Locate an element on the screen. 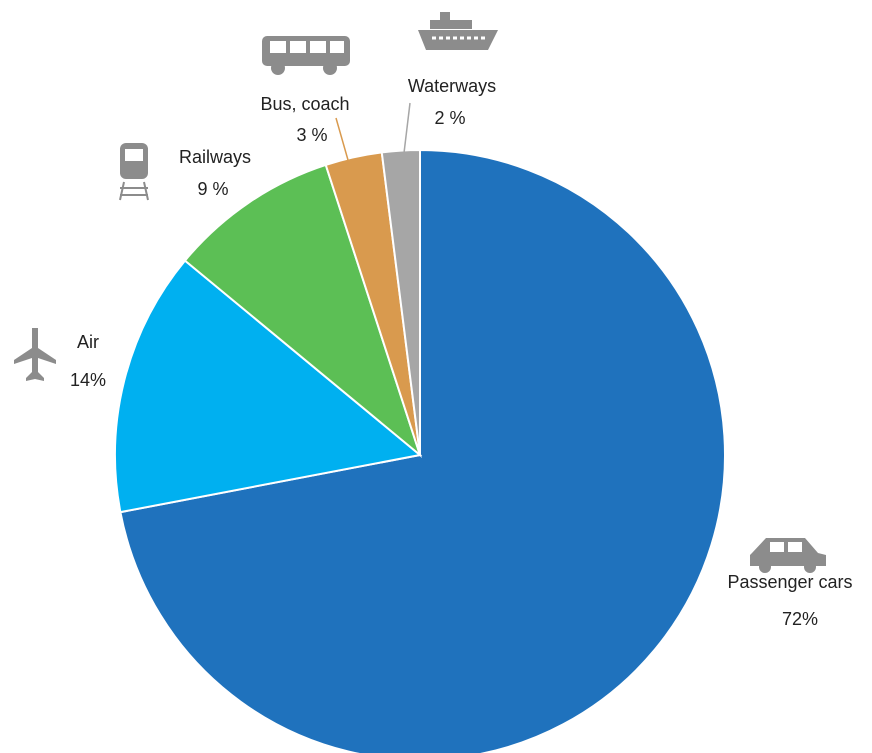 The height and width of the screenshot is (753, 872). value-label: 2 % is located at coordinates (449, 118).